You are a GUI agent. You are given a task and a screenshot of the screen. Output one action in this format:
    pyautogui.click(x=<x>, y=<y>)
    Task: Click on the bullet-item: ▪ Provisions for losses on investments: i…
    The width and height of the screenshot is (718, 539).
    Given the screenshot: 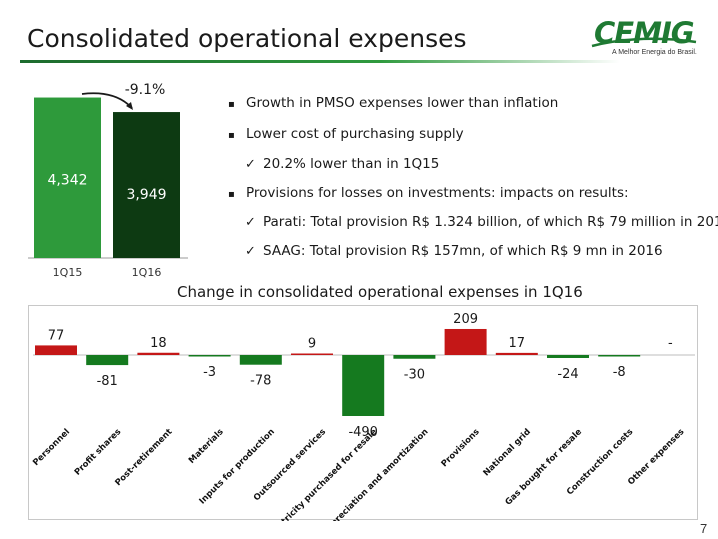 What is the action you would take?
    pyautogui.click(x=428, y=193)
    